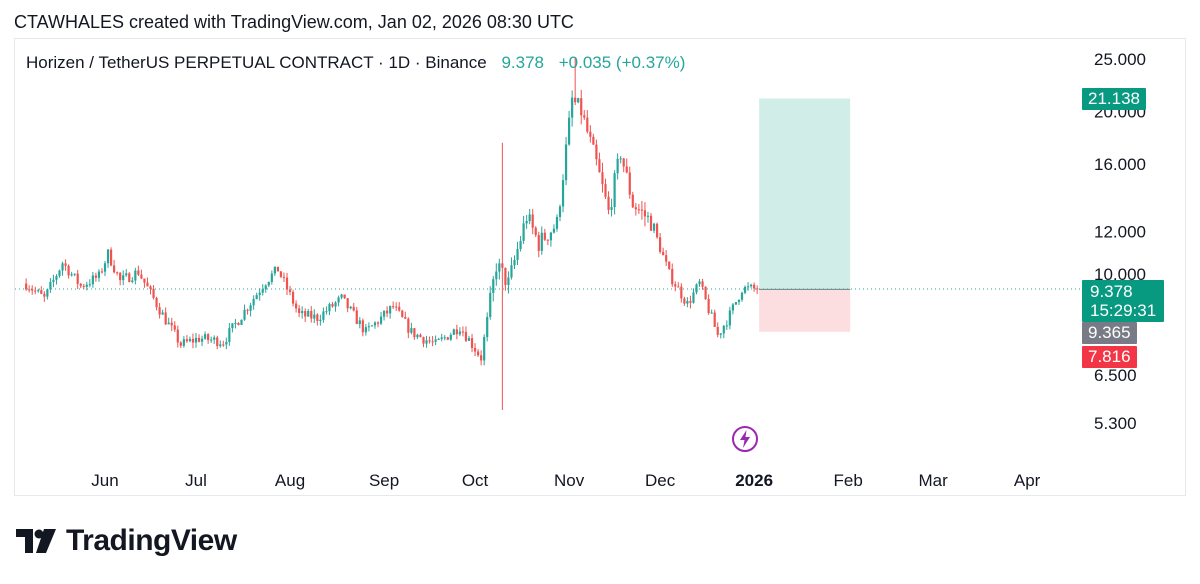 Image resolution: width=1200 pixels, height=584 pixels. I want to click on tradingview-logo: TradingView, so click(126, 541).